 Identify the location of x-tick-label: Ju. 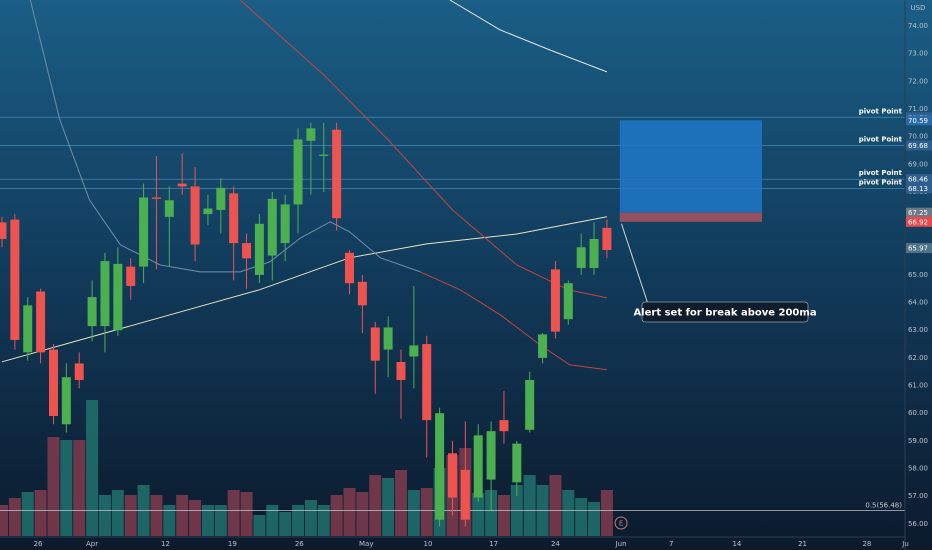
(905, 544).